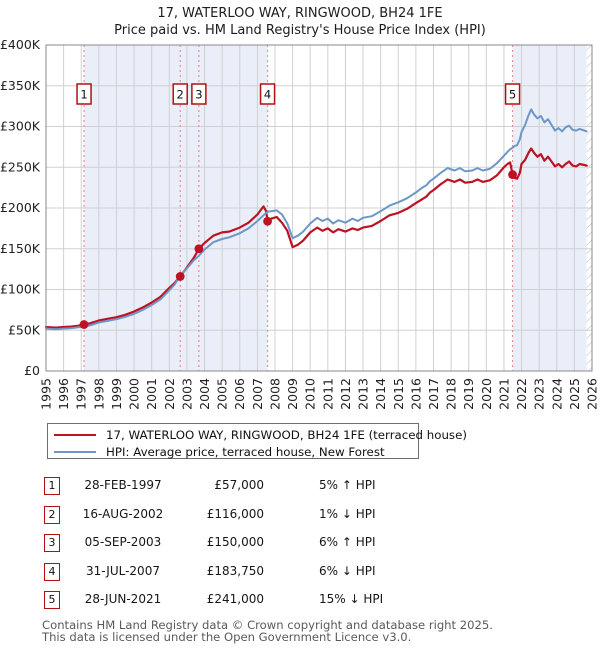 The width and height of the screenshot is (600, 650). I want to click on x-axis-tick-label-2010: 2010, so click(310, 394).